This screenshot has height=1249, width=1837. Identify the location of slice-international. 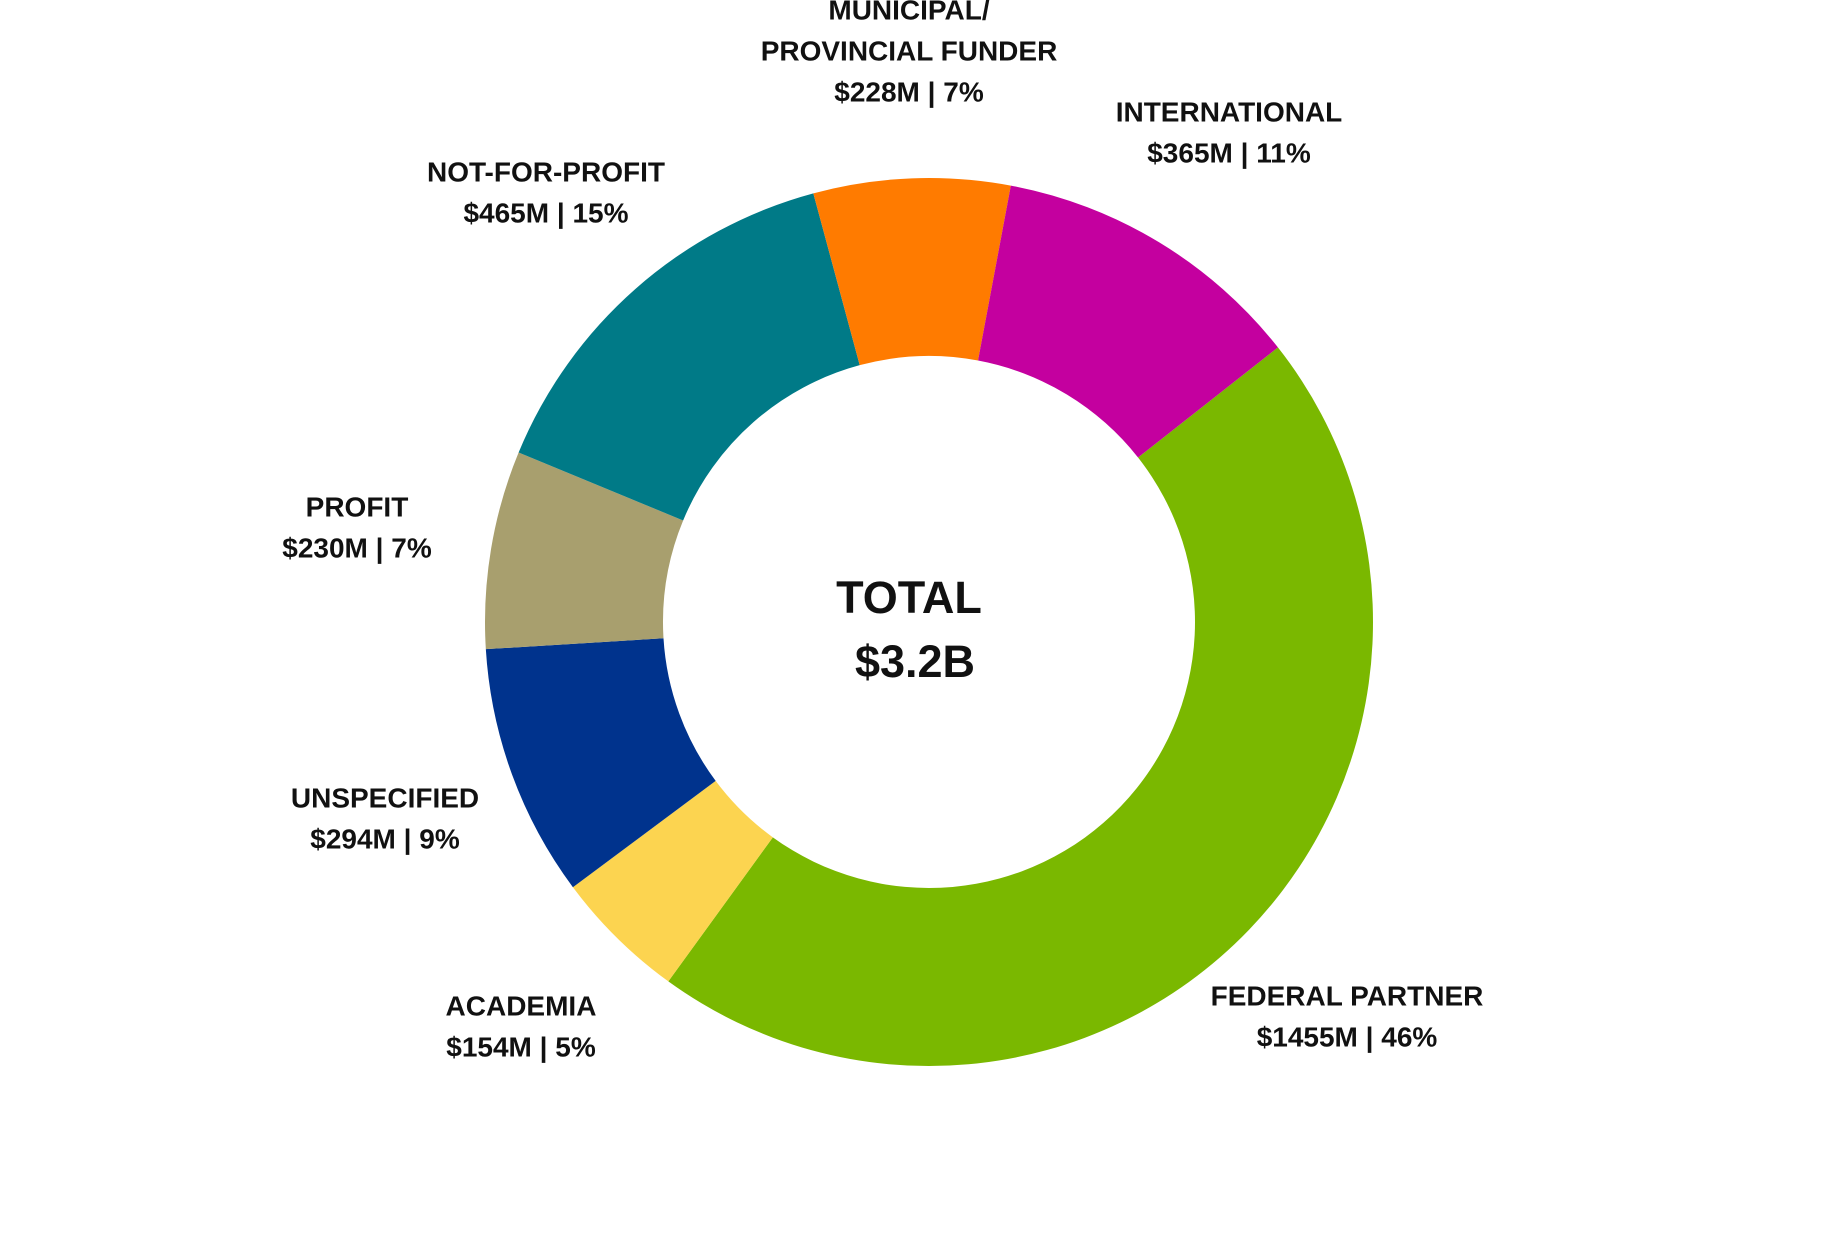
(1128, 321).